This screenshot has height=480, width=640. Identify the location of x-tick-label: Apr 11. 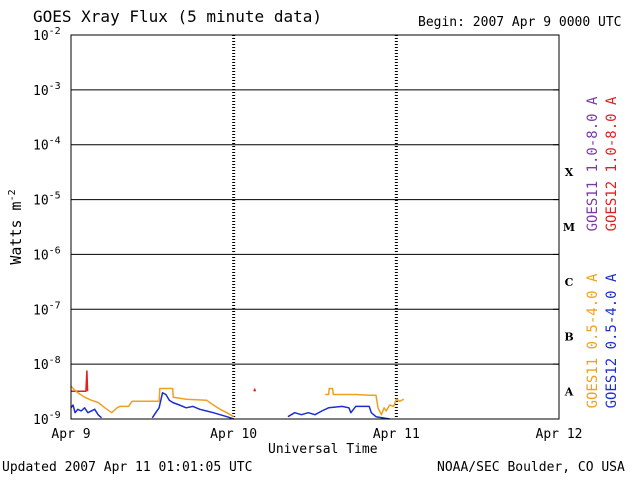
(396, 434).